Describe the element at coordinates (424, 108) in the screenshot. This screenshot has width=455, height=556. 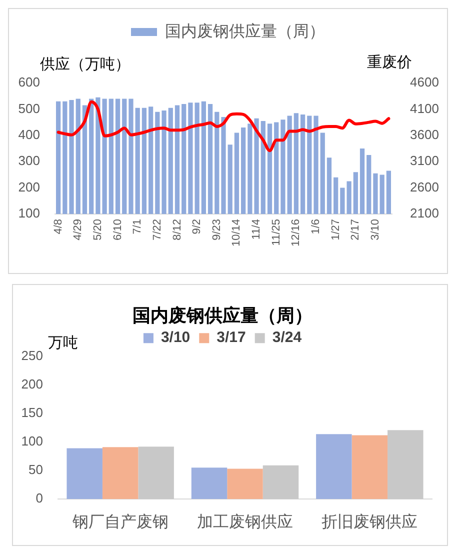
I see `y2-tick-label: 4100` at that location.